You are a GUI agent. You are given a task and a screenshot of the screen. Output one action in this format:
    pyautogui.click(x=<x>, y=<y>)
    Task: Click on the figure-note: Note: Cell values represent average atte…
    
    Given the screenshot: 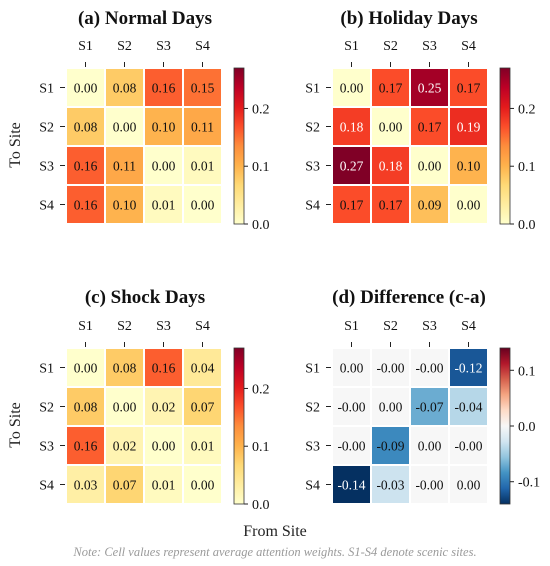 What is the action you would take?
    pyautogui.click(x=275, y=552)
    